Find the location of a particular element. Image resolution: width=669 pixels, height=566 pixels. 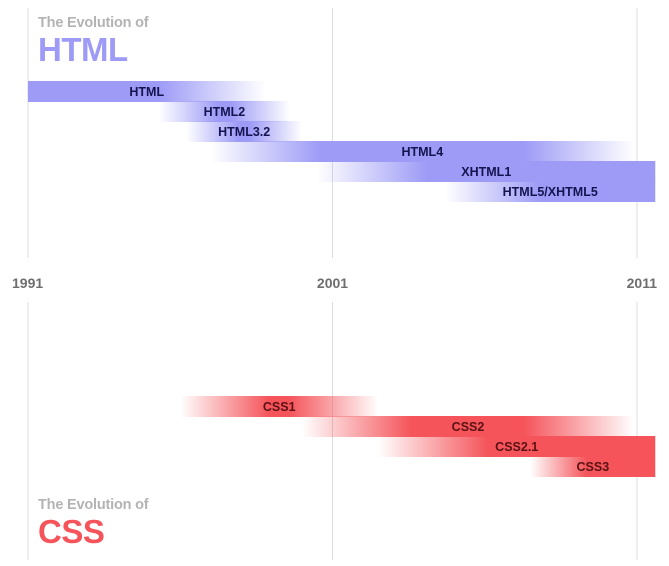

html-bar-label: HTML3.2 is located at coordinates (244, 132).